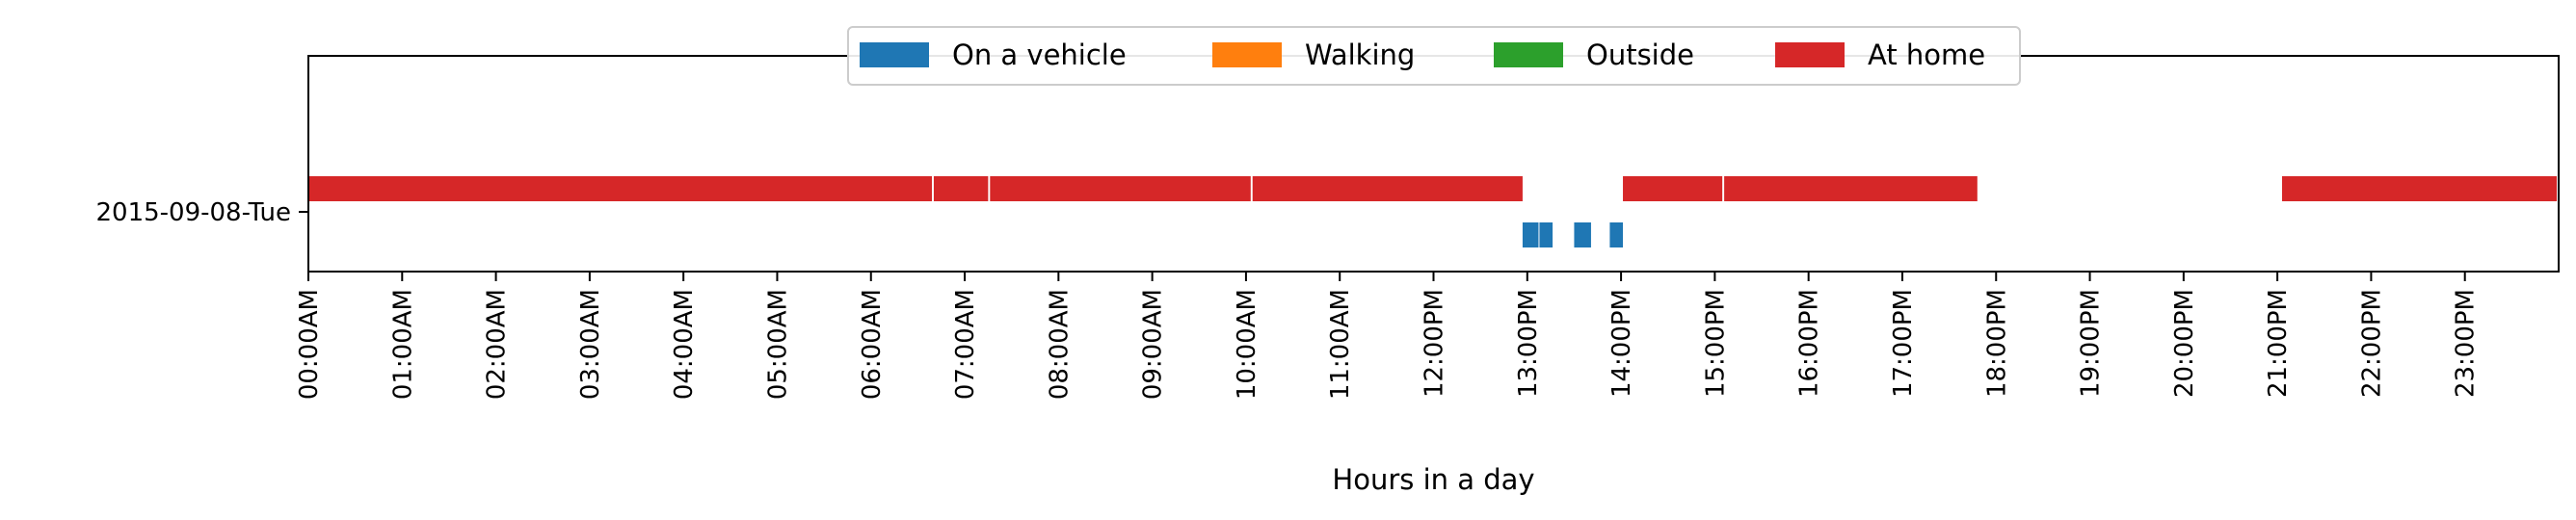  I want to click on y-tick-label: 2015-09-08-Tue, so click(193, 212).